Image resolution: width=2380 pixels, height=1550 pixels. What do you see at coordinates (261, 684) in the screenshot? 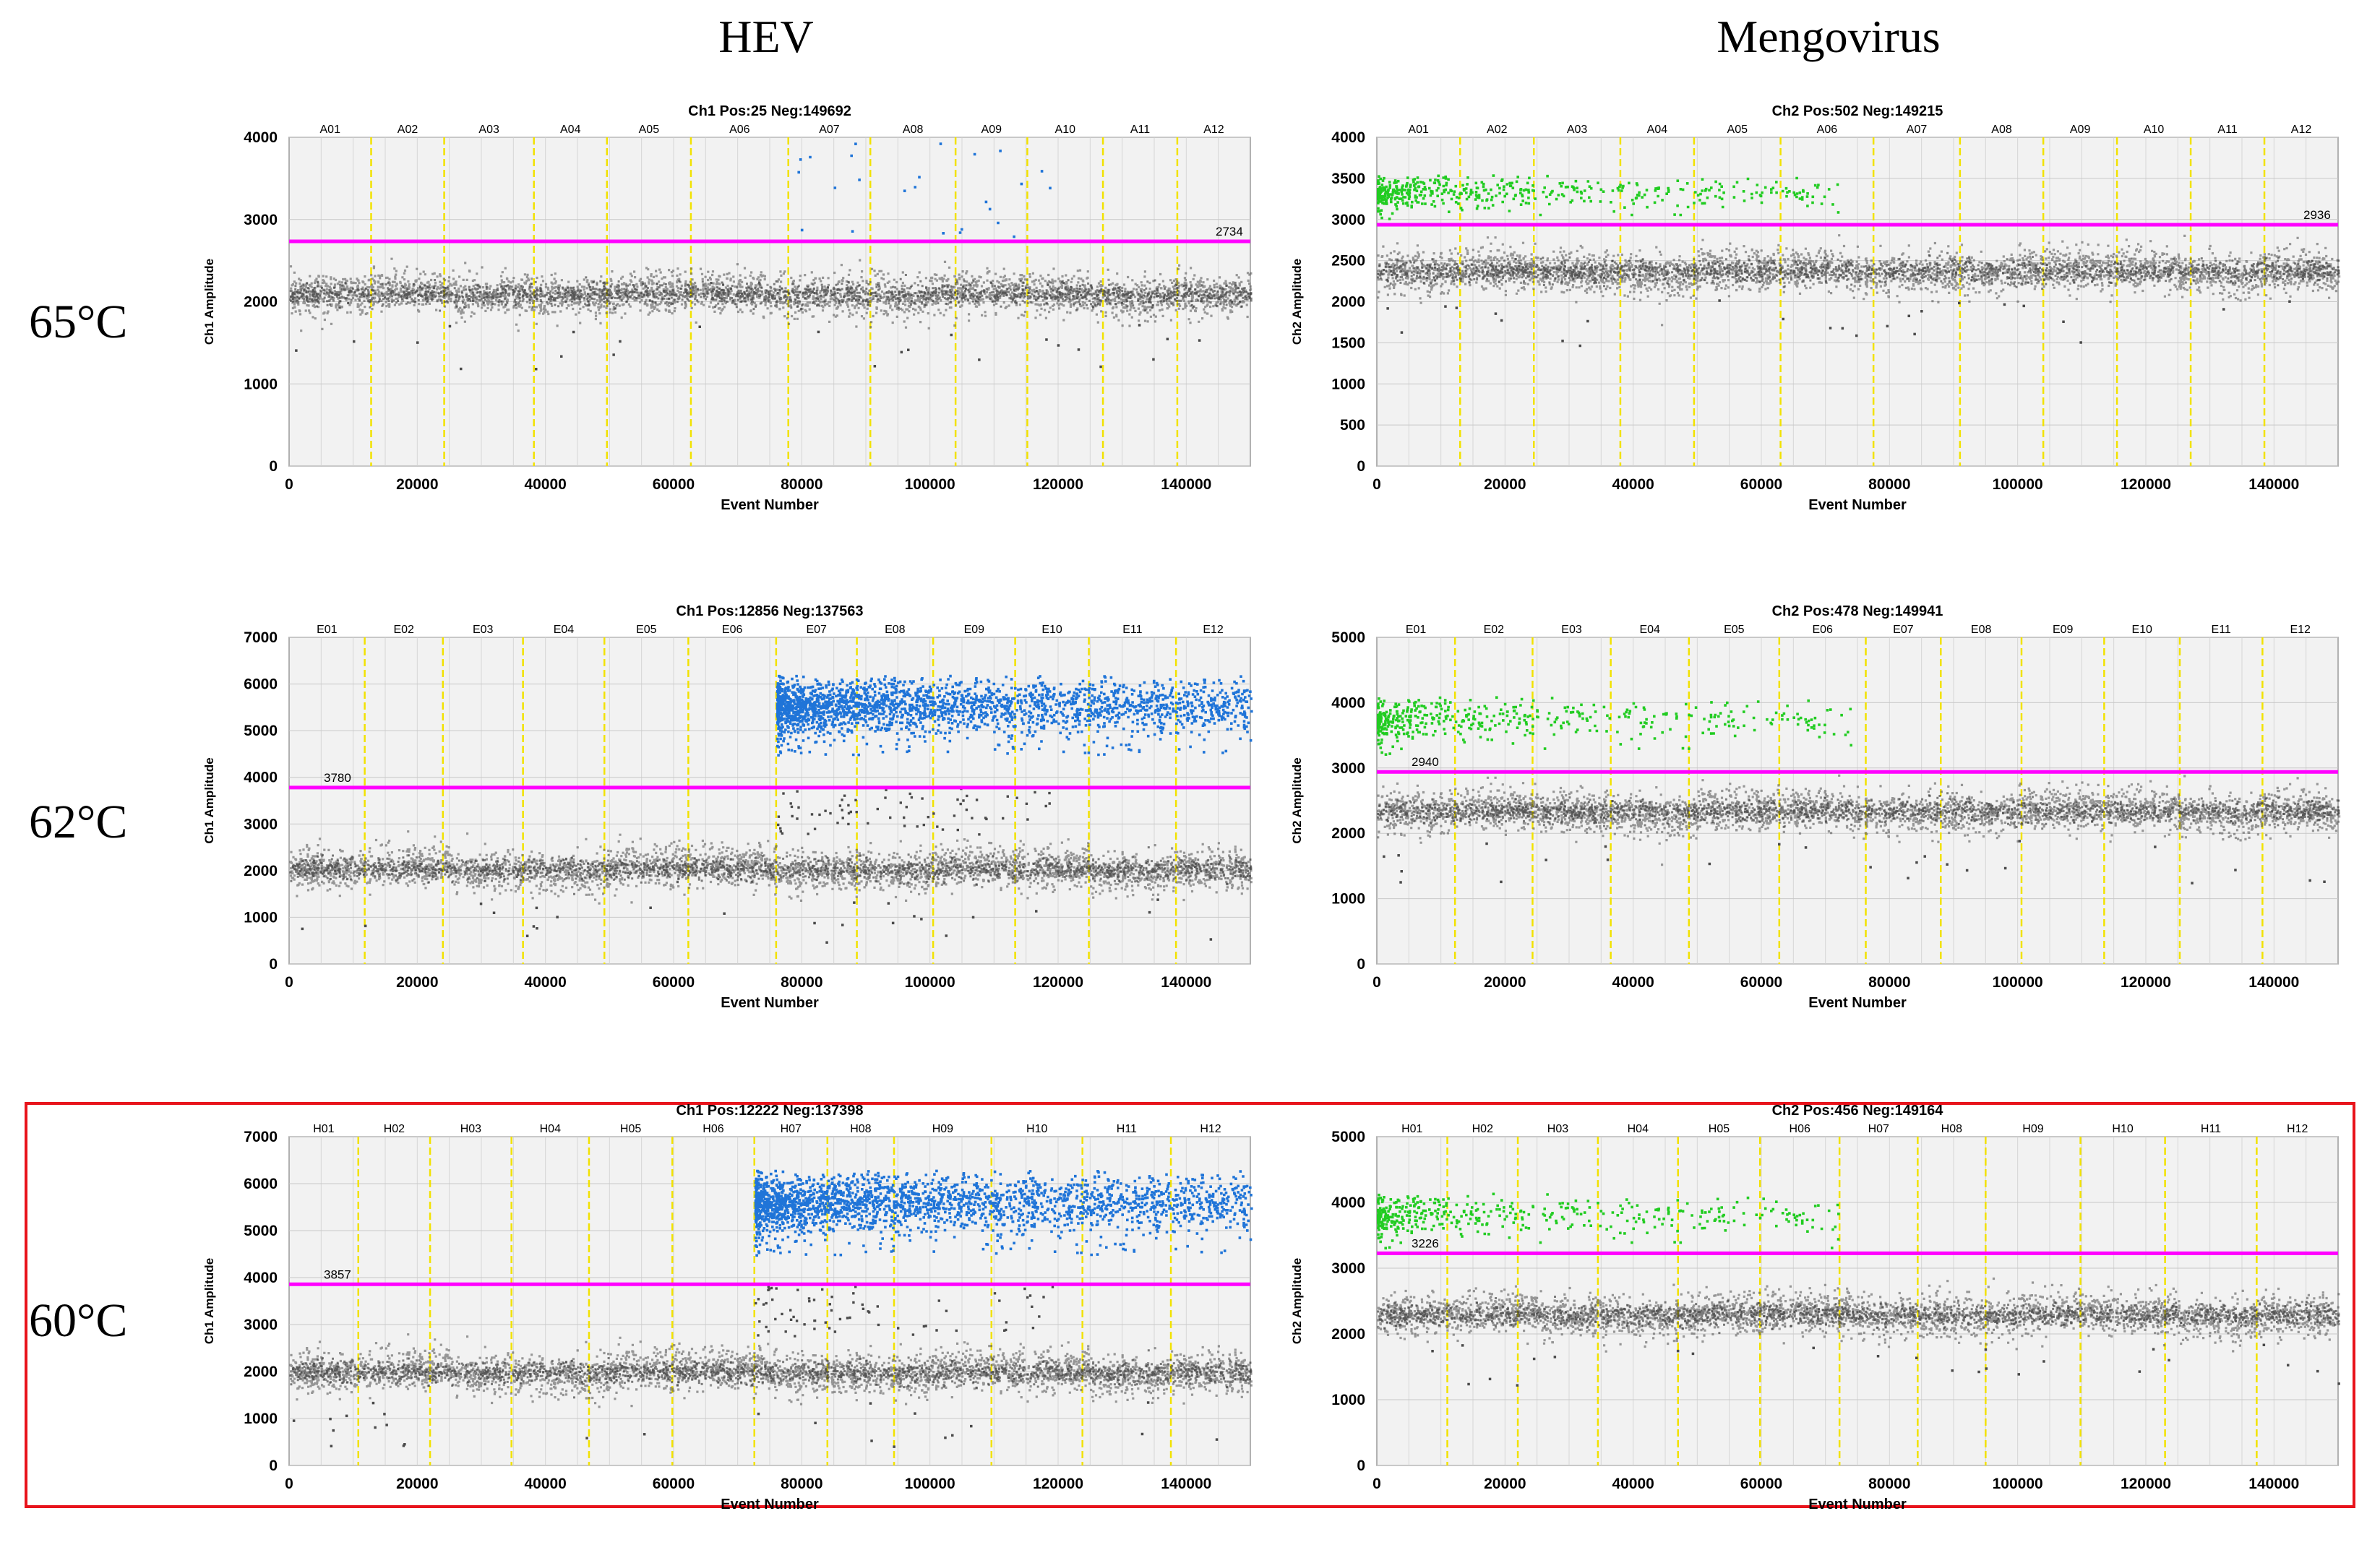
I see `y-tick-label: 6000` at bounding box center [261, 684].